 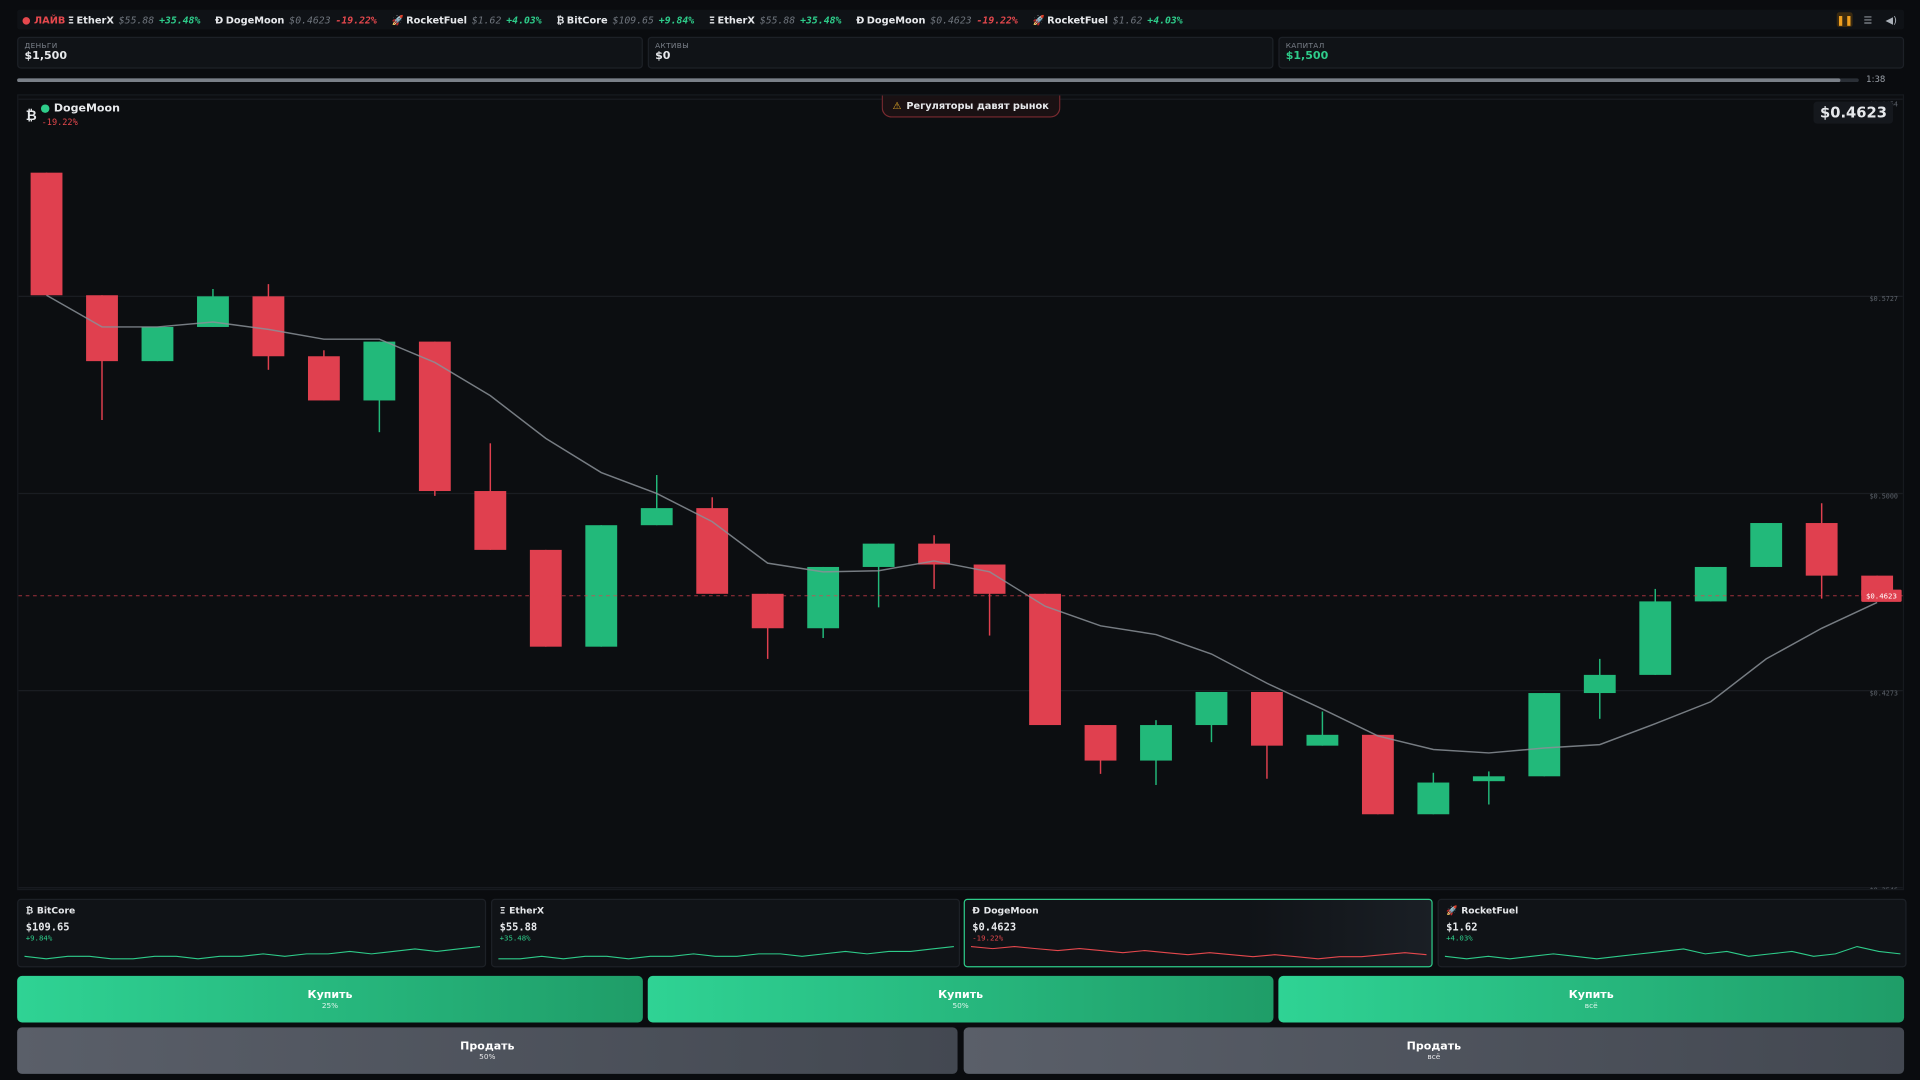 I want to click on asset-card-change: +9.84%, so click(x=39, y=938).